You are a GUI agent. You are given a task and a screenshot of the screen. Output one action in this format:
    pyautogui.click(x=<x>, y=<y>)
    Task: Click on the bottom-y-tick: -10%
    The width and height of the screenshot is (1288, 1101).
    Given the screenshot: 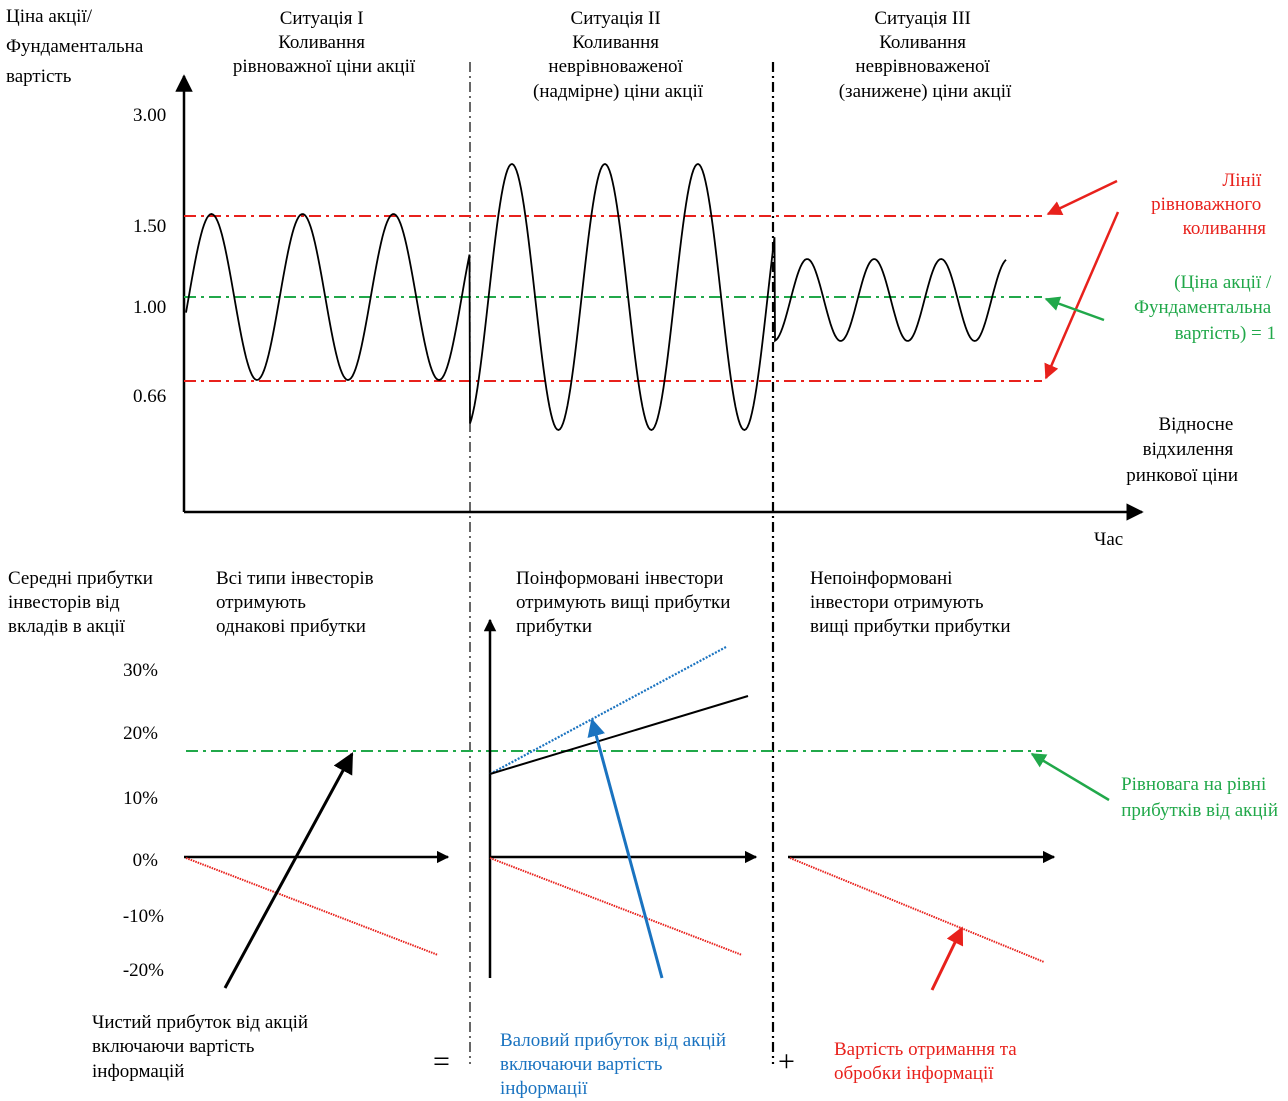 What is the action you would take?
    pyautogui.click(x=143, y=916)
    